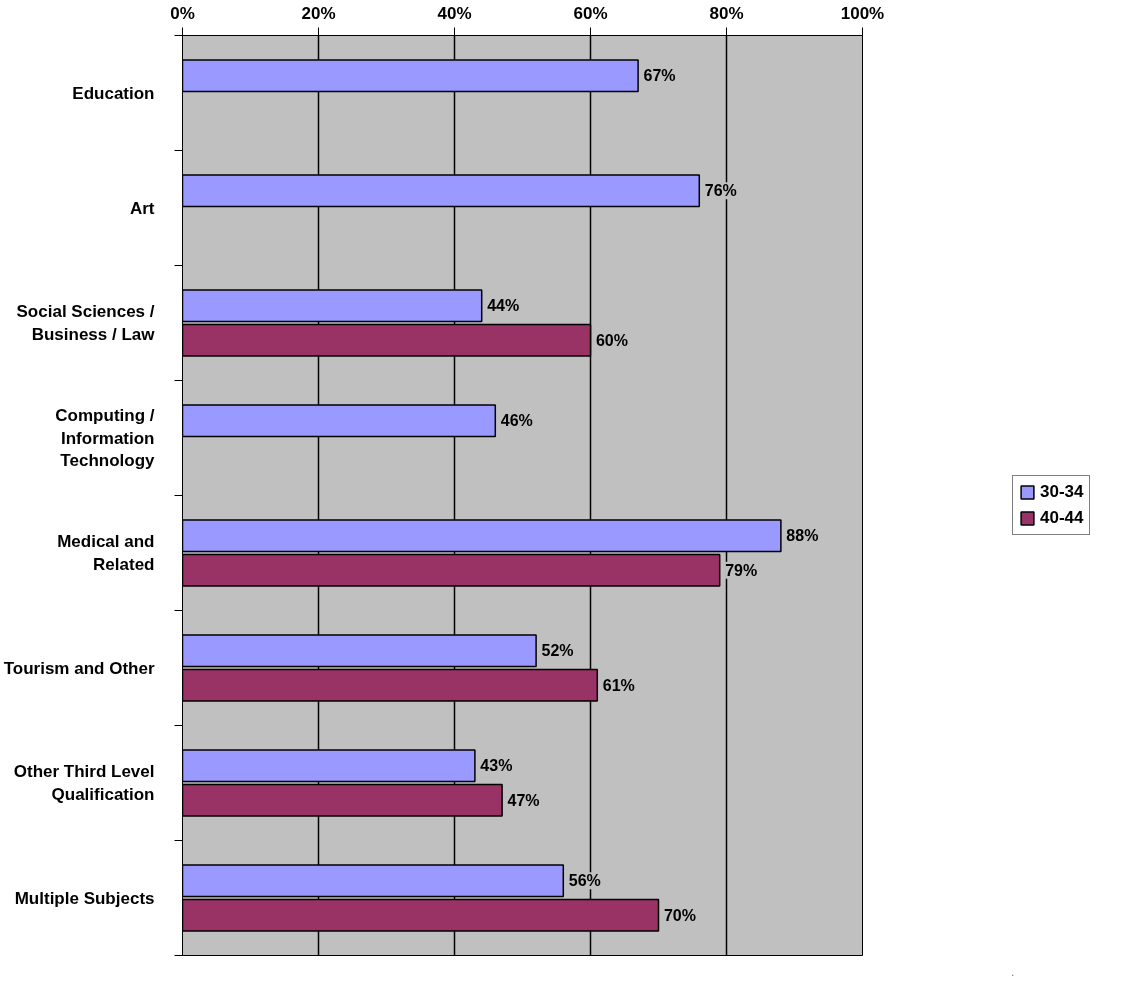 The image size is (1124, 1005). Describe the element at coordinates (318, 13) in the screenshot. I see `x-tick-label: 20%` at that location.